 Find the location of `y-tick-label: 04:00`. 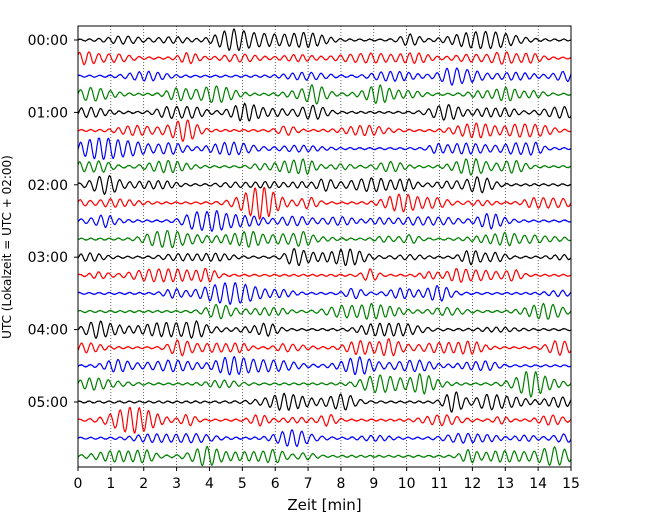

y-tick-label: 04:00 is located at coordinates (48, 331).